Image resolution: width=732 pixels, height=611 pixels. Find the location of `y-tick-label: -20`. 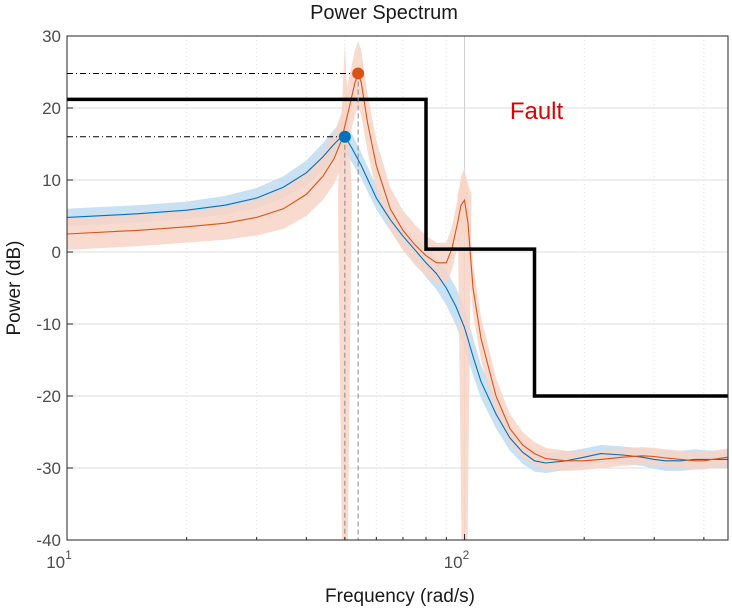

y-tick-label: -20 is located at coordinates (48, 396).